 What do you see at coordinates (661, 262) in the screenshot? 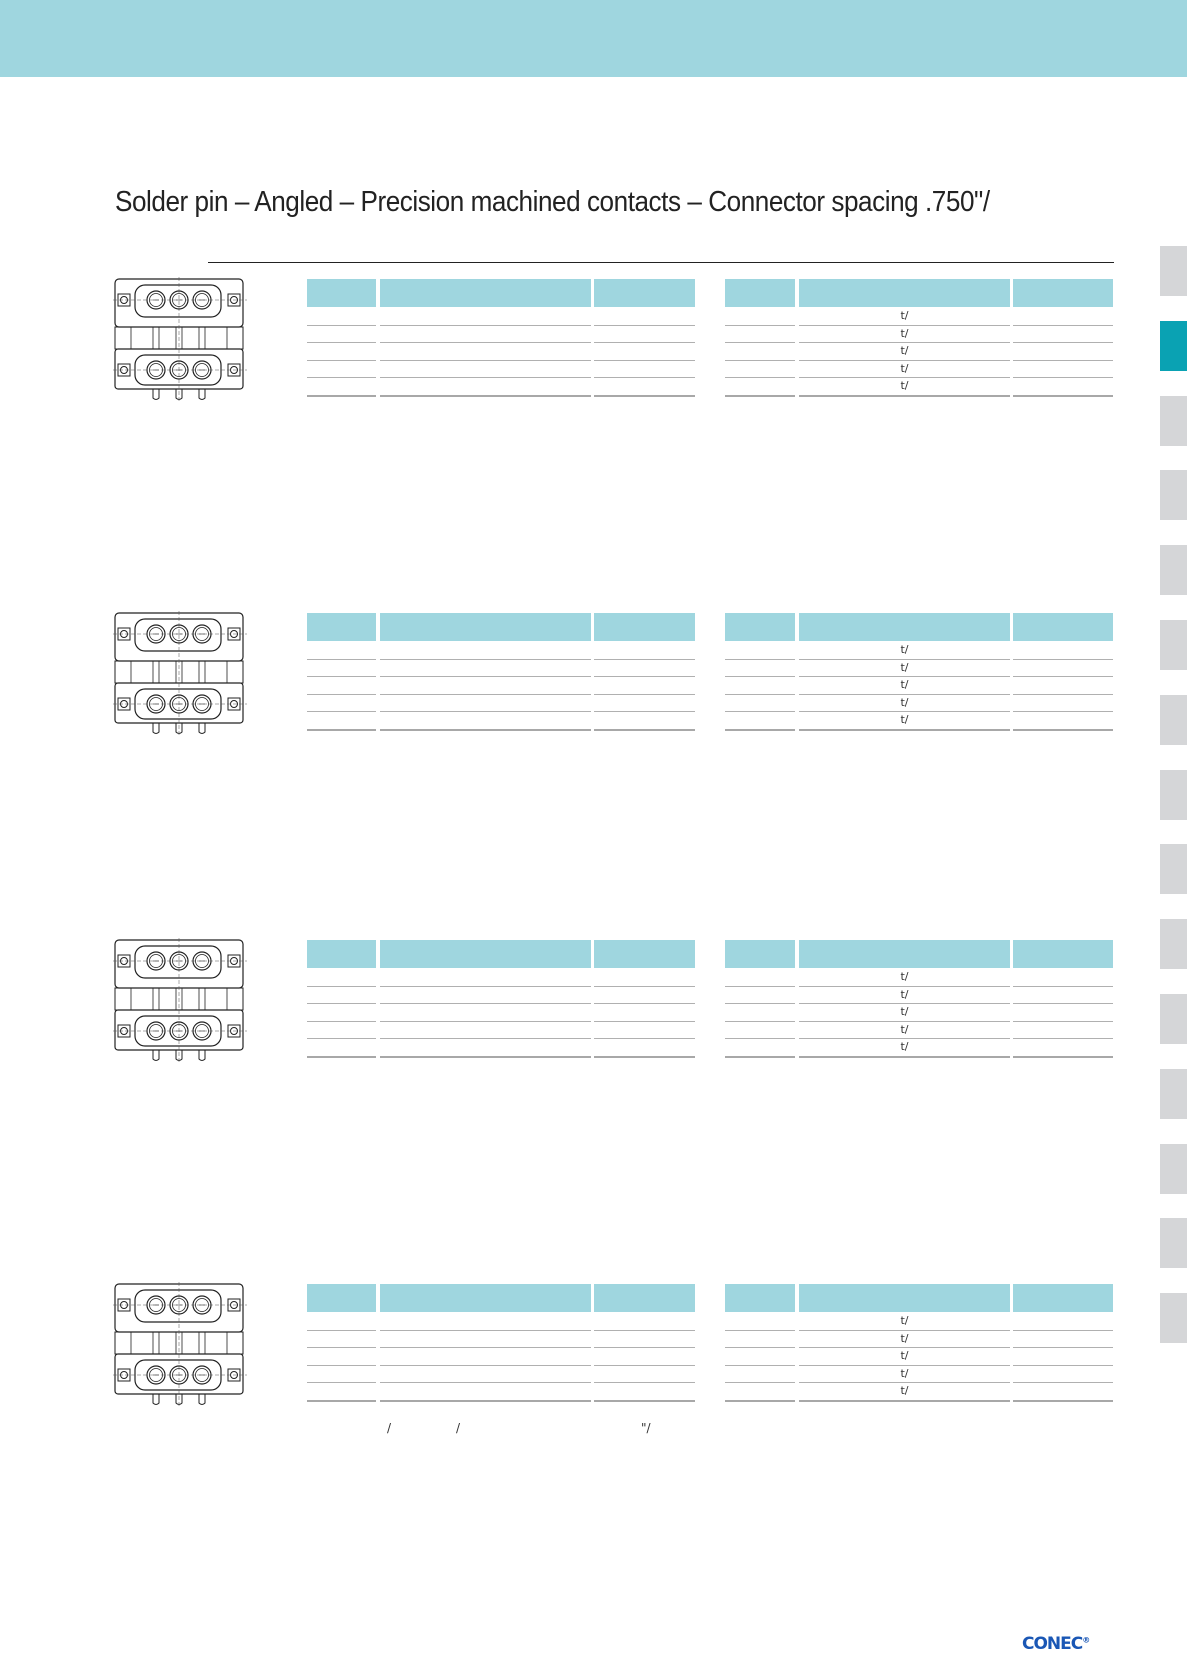
I see `title-rule` at bounding box center [661, 262].